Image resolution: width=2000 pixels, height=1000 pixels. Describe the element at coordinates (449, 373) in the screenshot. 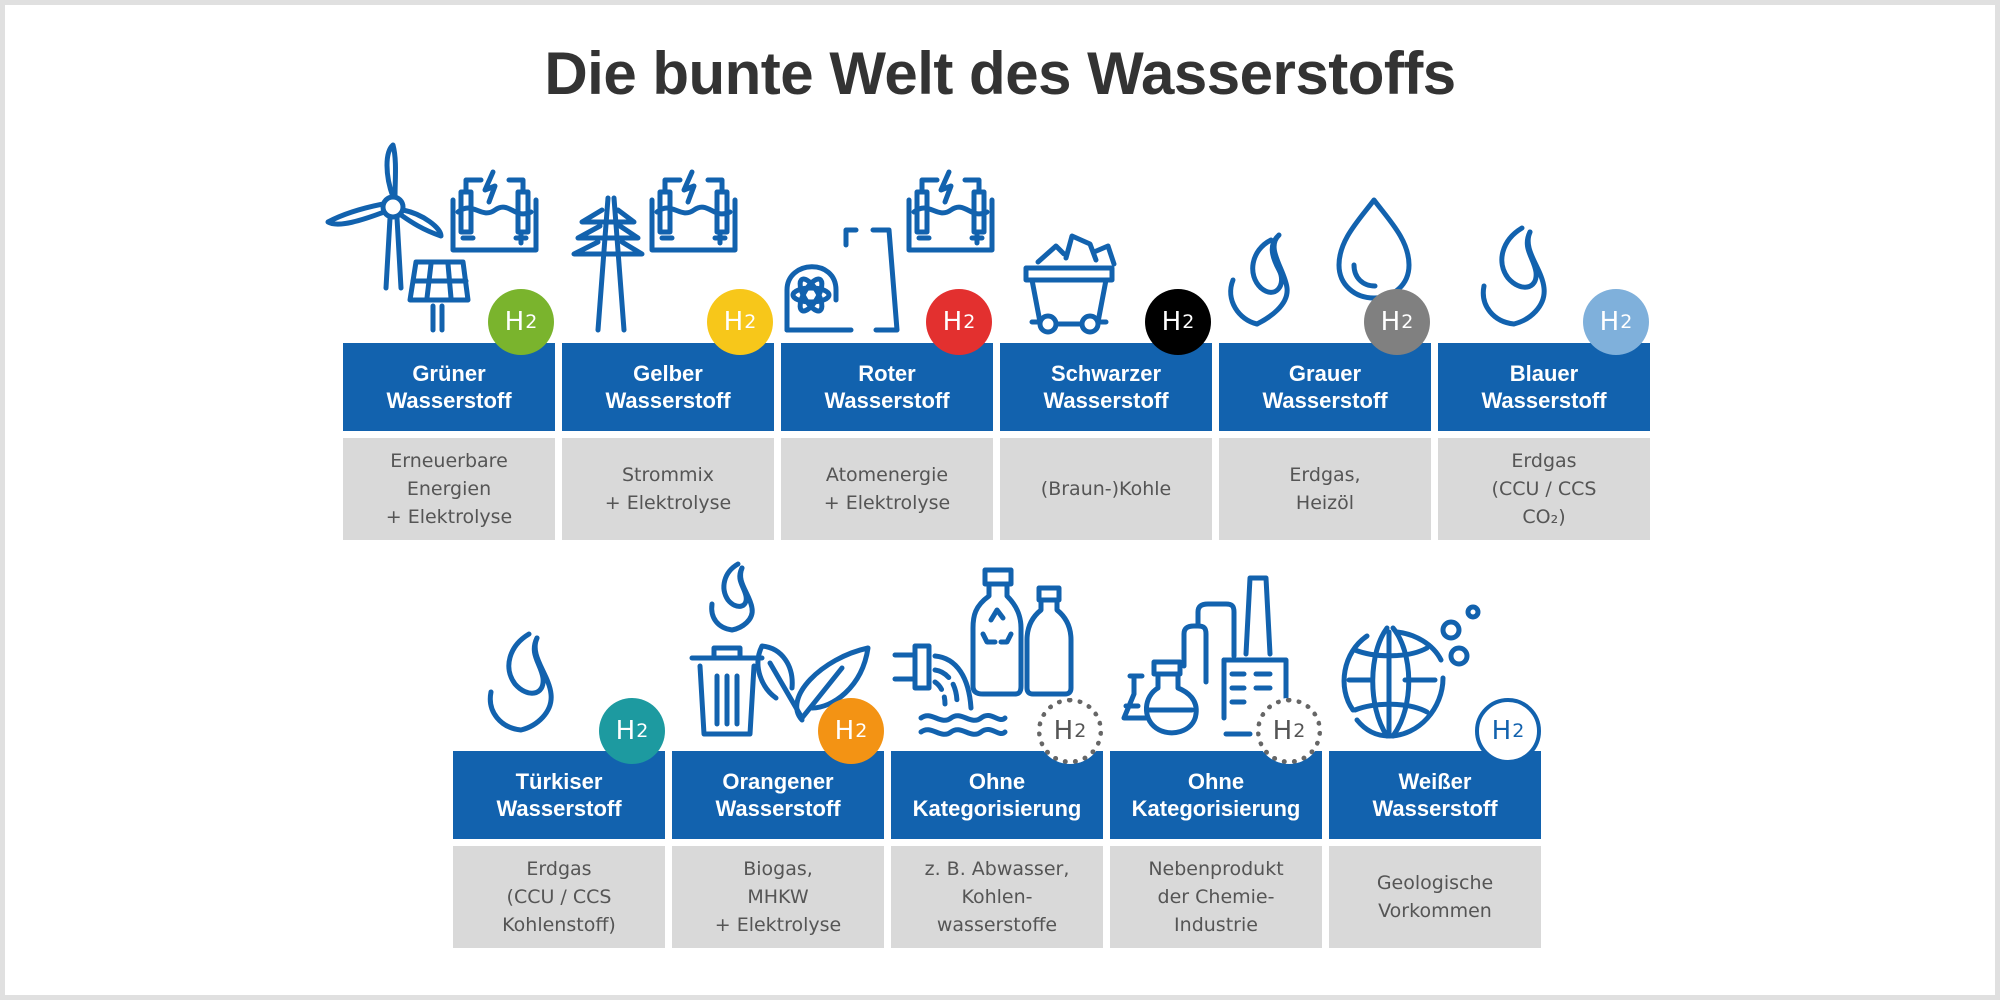

I see `header-line-1: Grüner` at that location.